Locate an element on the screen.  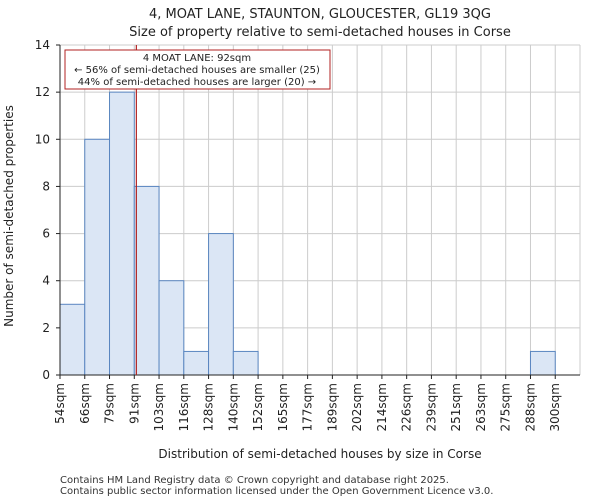
y-tick-label: 10 is located at coordinates (42, 139).